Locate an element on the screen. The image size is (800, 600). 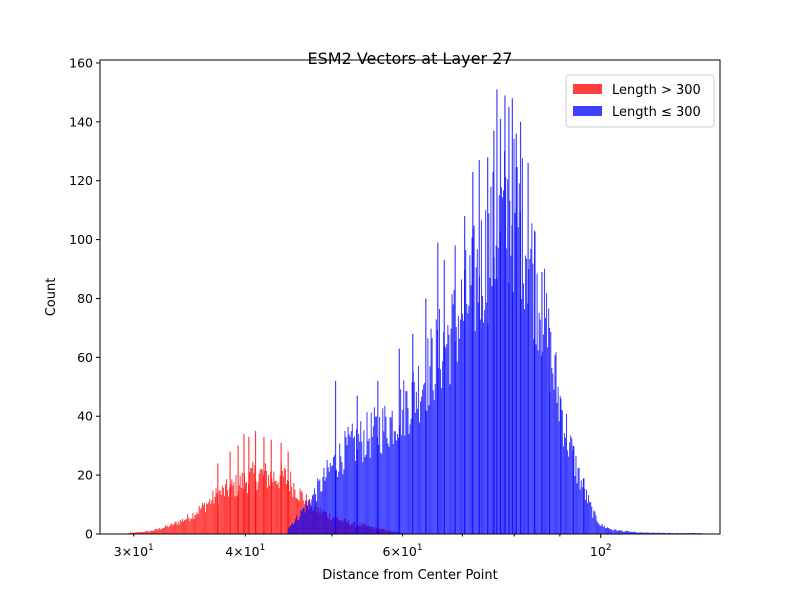
y-tick-label: 120 is located at coordinates (81, 180).